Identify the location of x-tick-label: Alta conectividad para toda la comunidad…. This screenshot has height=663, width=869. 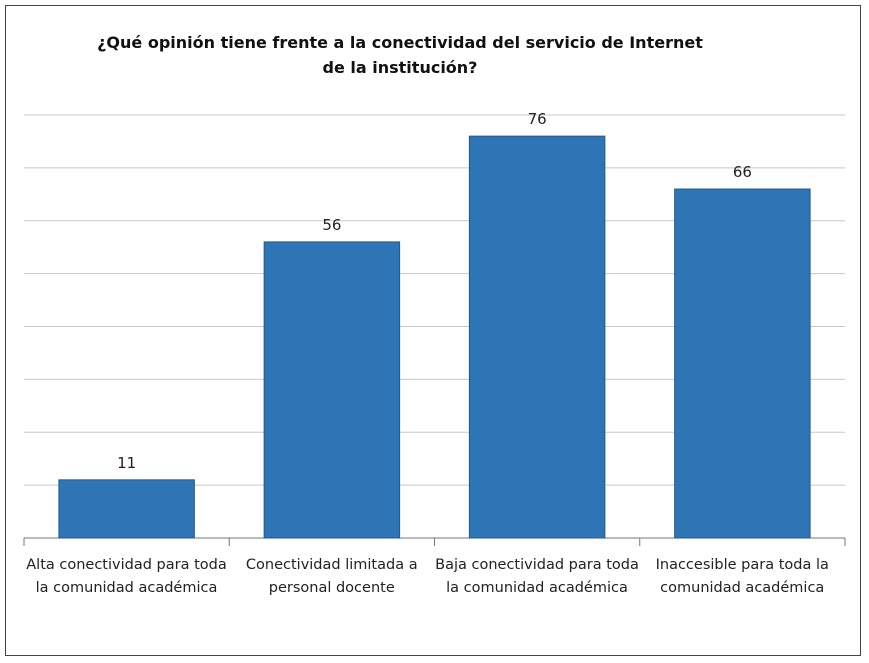
(126, 576).